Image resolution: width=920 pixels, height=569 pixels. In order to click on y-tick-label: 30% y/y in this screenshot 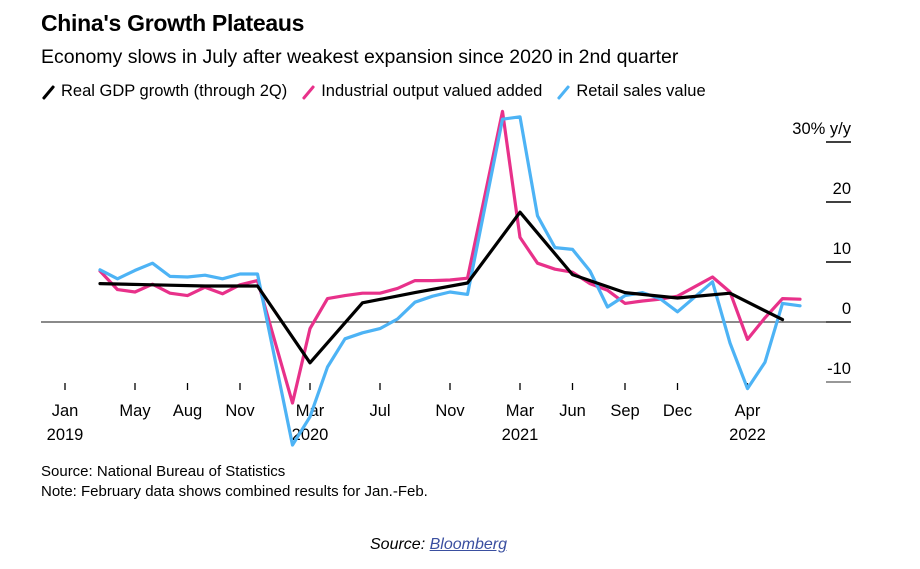, I will do `click(821, 129)`.